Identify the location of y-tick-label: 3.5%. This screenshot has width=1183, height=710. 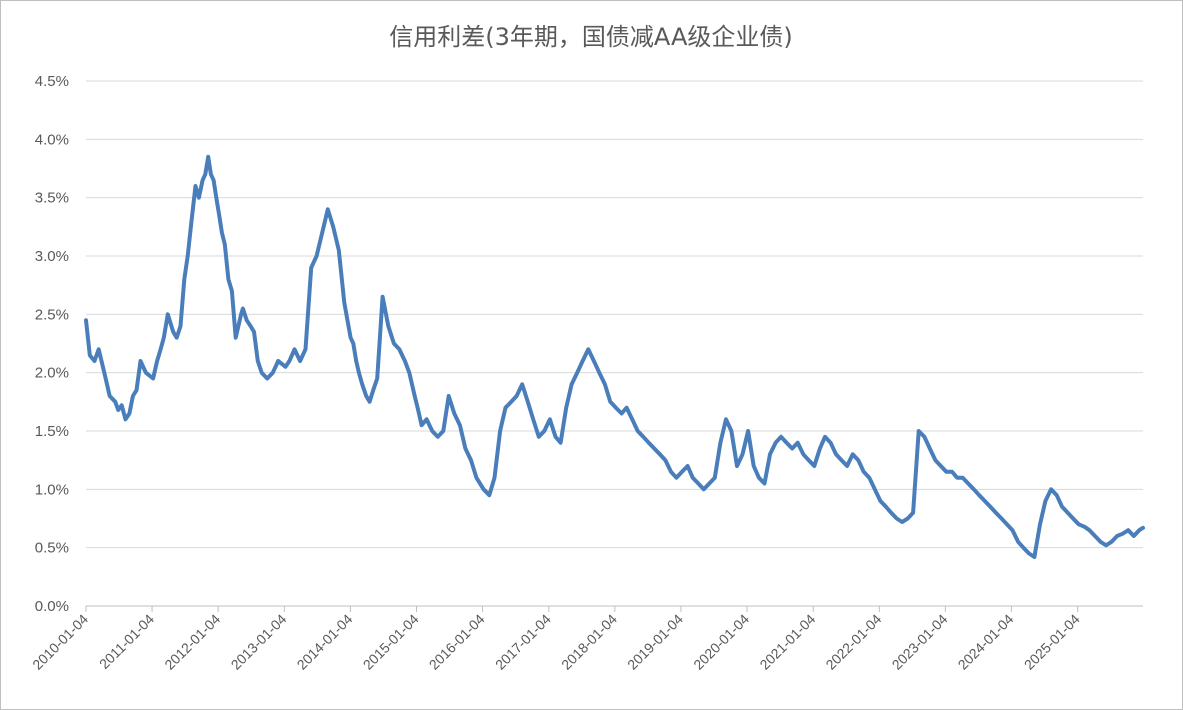
(52, 198).